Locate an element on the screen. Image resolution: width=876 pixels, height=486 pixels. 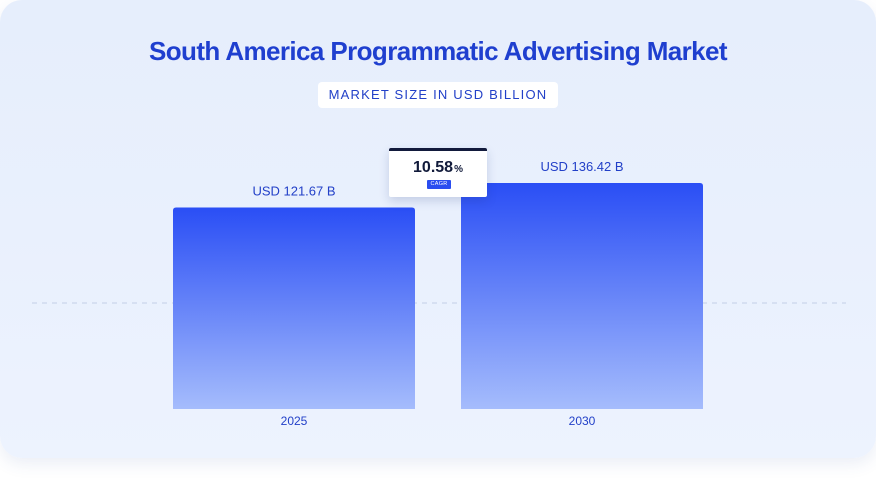
value-label-2025: USD 121.67 B is located at coordinates (293, 190).